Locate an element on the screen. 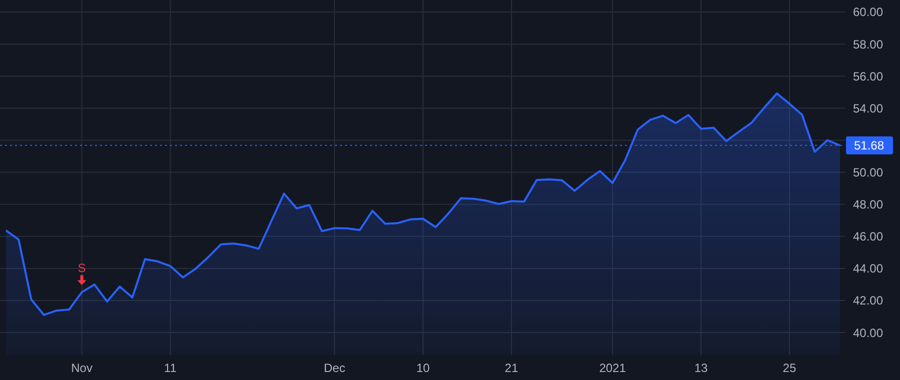 This screenshot has width=900, height=380. y-tick-label: 42.00 is located at coordinates (868, 301).